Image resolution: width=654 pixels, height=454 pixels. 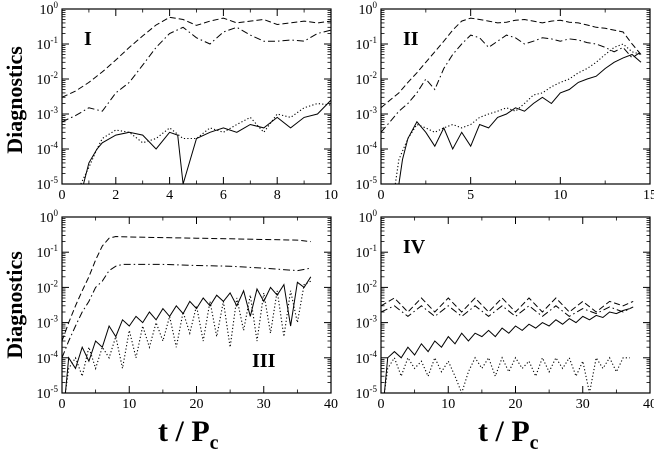 What do you see at coordinates (14, 100) in the screenshot?
I see `y-axis-title-top: Diagnostics` at bounding box center [14, 100].